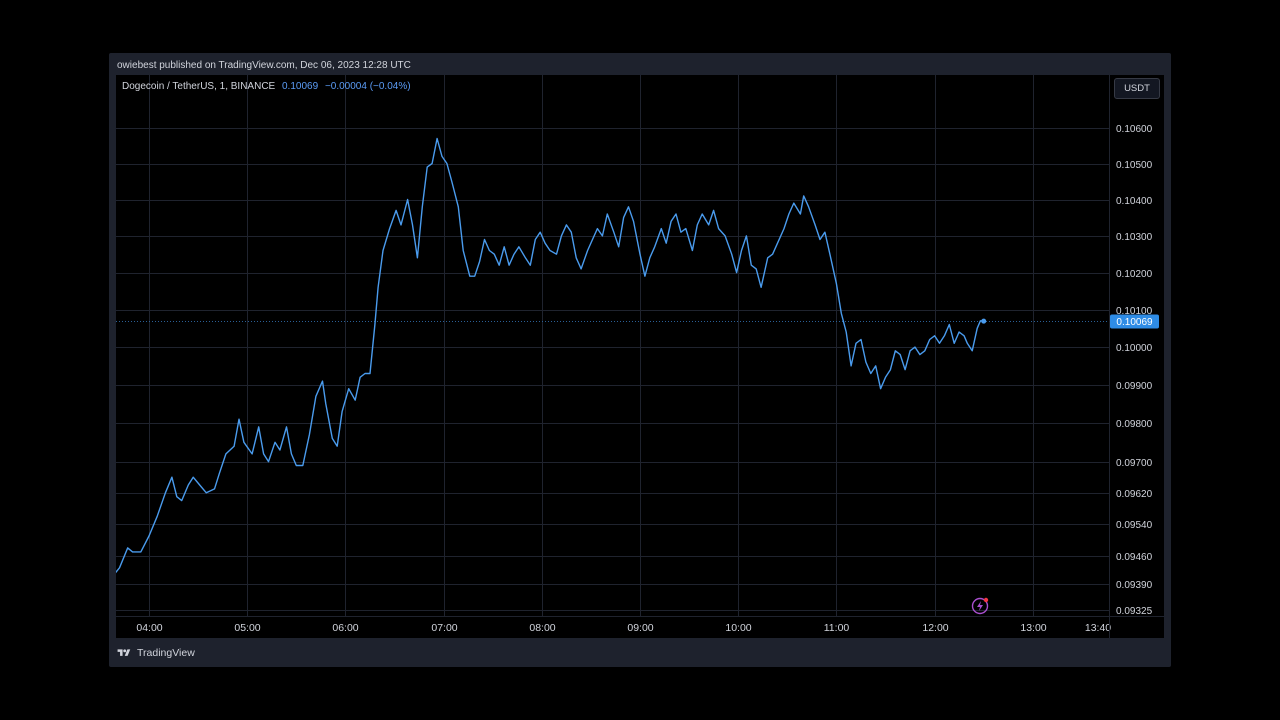  Describe the element at coordinates (149, 628) in the screenshot. I see `x-tick-label: 04:00` at that location.